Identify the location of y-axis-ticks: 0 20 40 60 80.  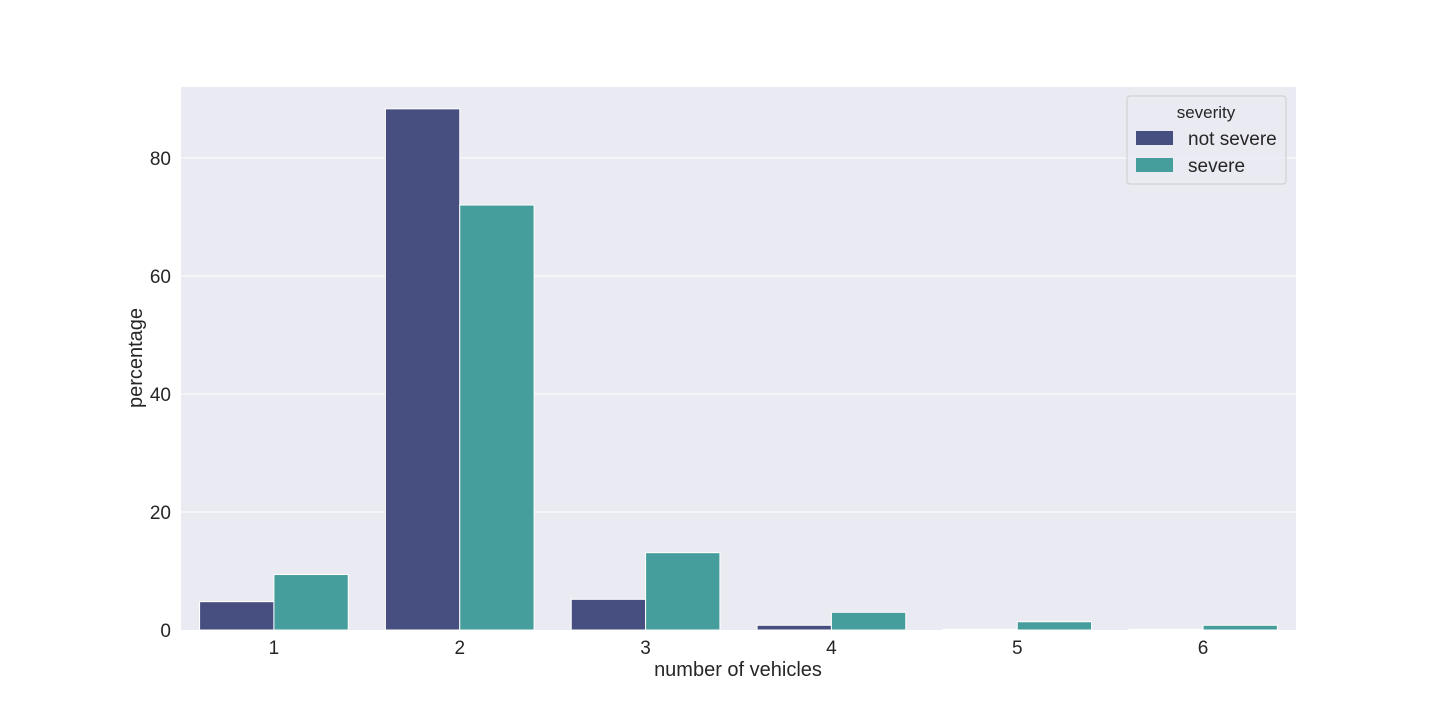
(160, 395).